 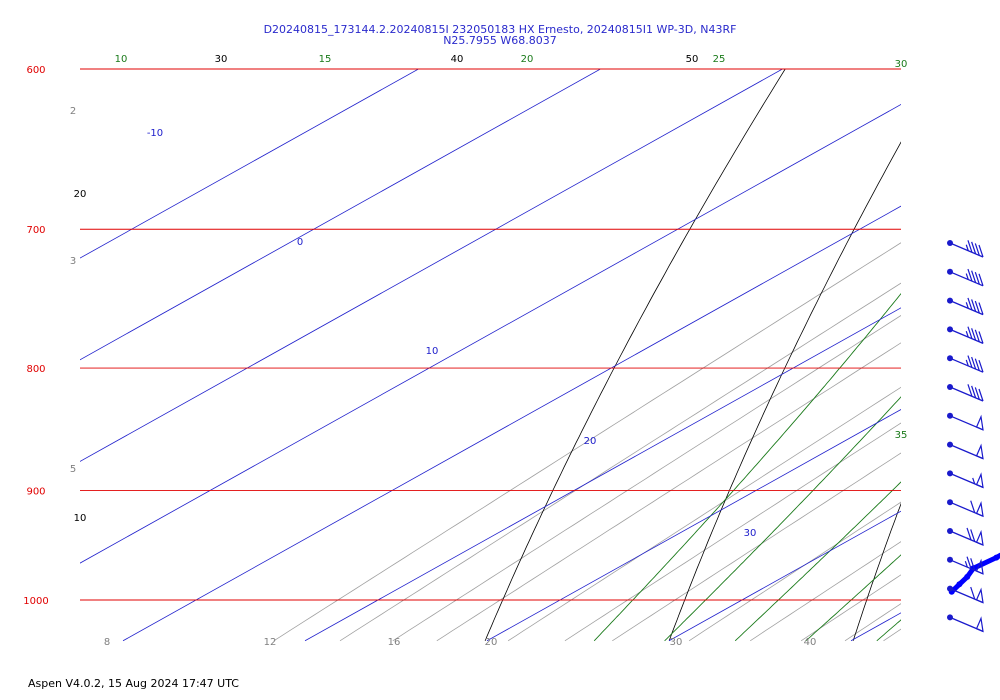 I want to click on dry-adiabat-line, so click(x=876, y=571).